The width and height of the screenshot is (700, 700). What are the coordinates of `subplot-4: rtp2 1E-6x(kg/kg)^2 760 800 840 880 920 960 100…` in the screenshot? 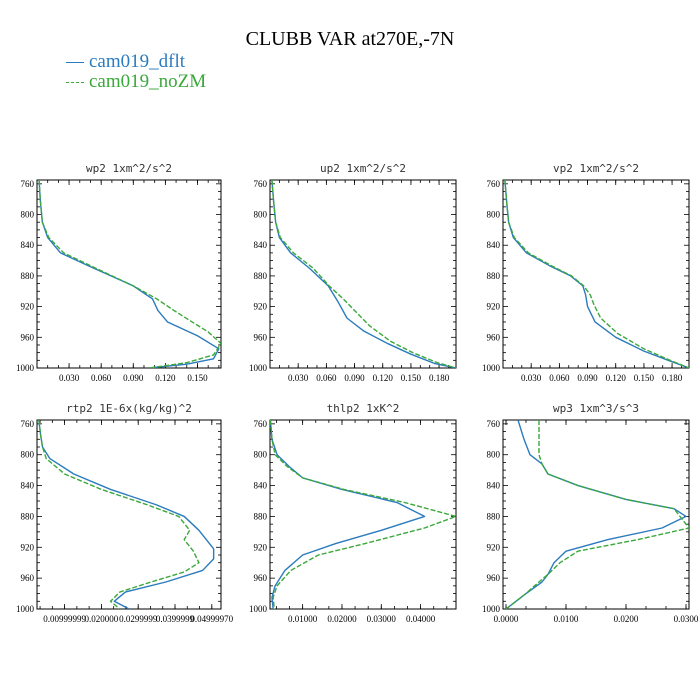 It's located at (125, 513).